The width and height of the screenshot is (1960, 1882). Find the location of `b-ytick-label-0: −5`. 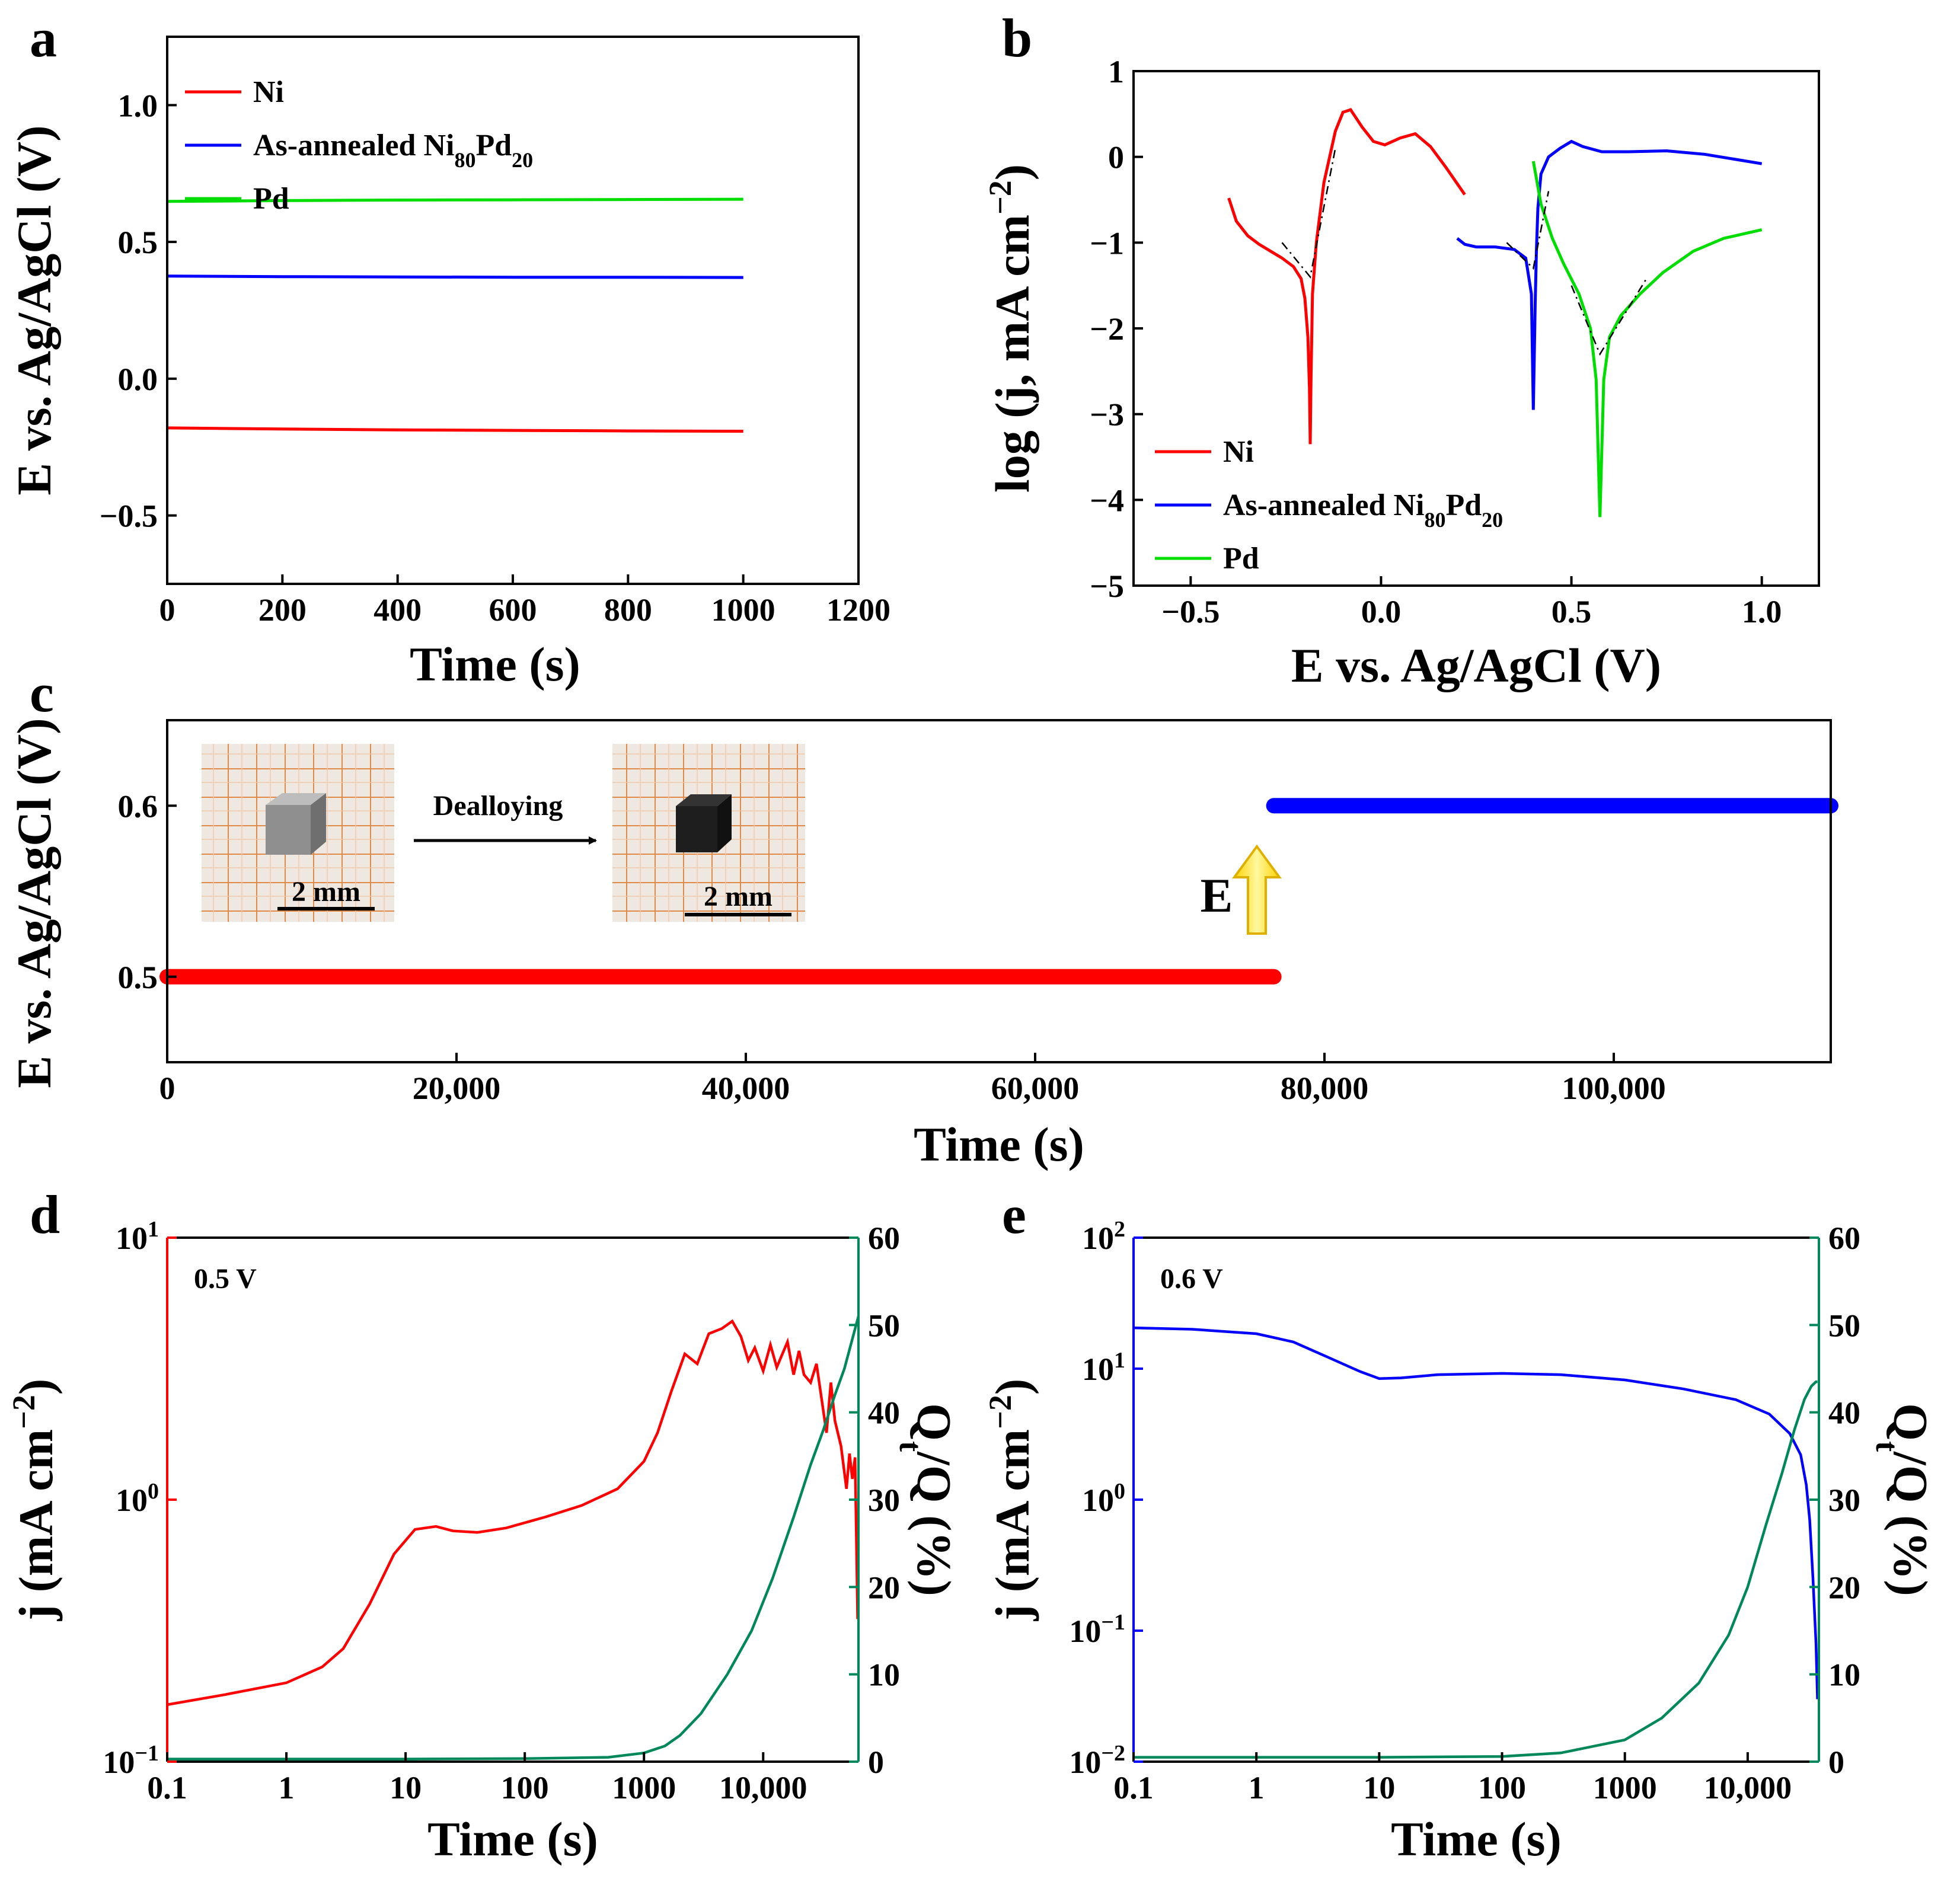

b-ytick-label-0: −5 is located at coordinates (1107, 586).